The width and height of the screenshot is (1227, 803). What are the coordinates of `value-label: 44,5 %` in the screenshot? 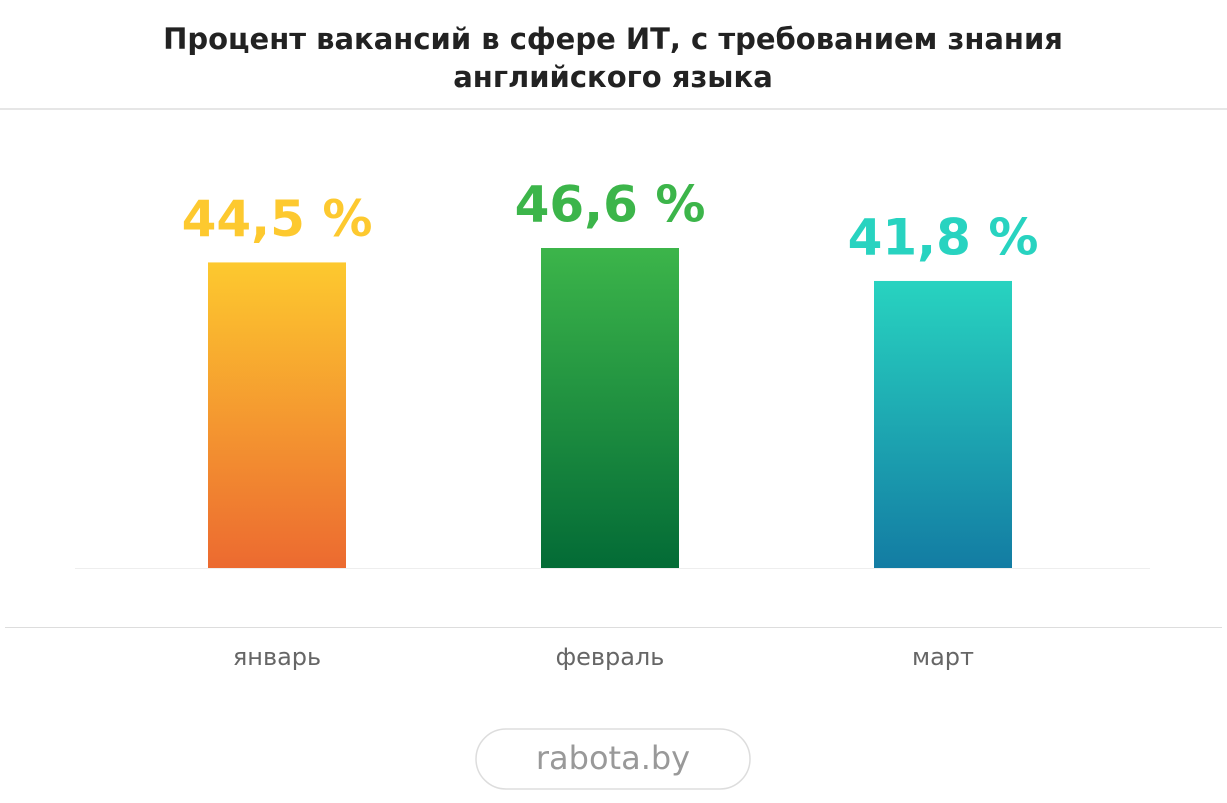 It's located at (277, 219).